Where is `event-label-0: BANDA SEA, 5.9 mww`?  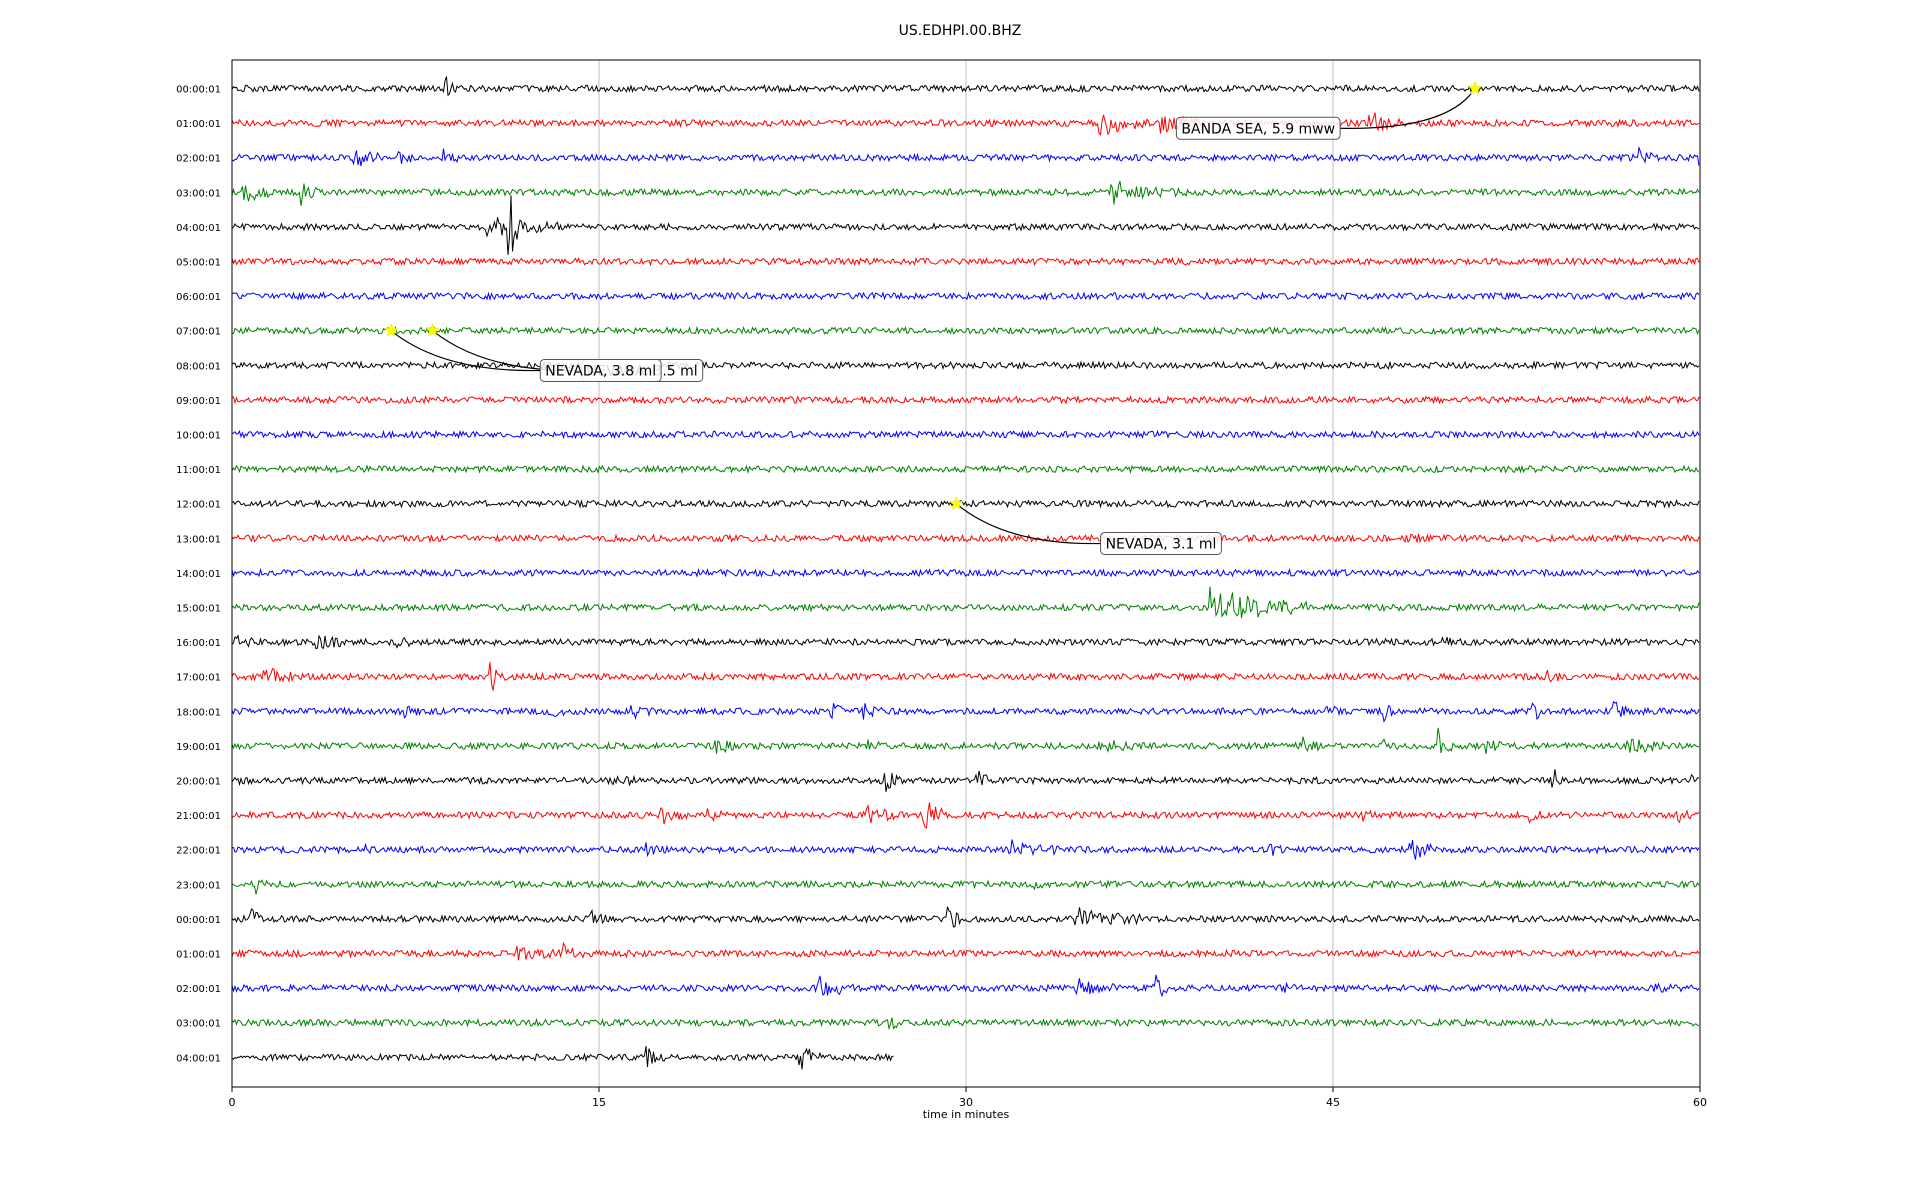 event-label-0: BANDA SEA, 5.9 mww is located at coordinates (1258, 129).